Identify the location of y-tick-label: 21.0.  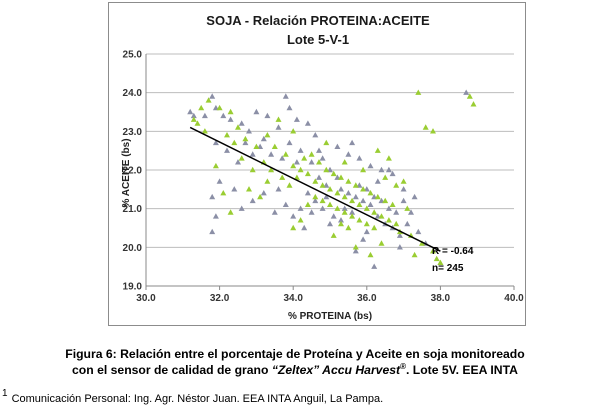
(133, 209).